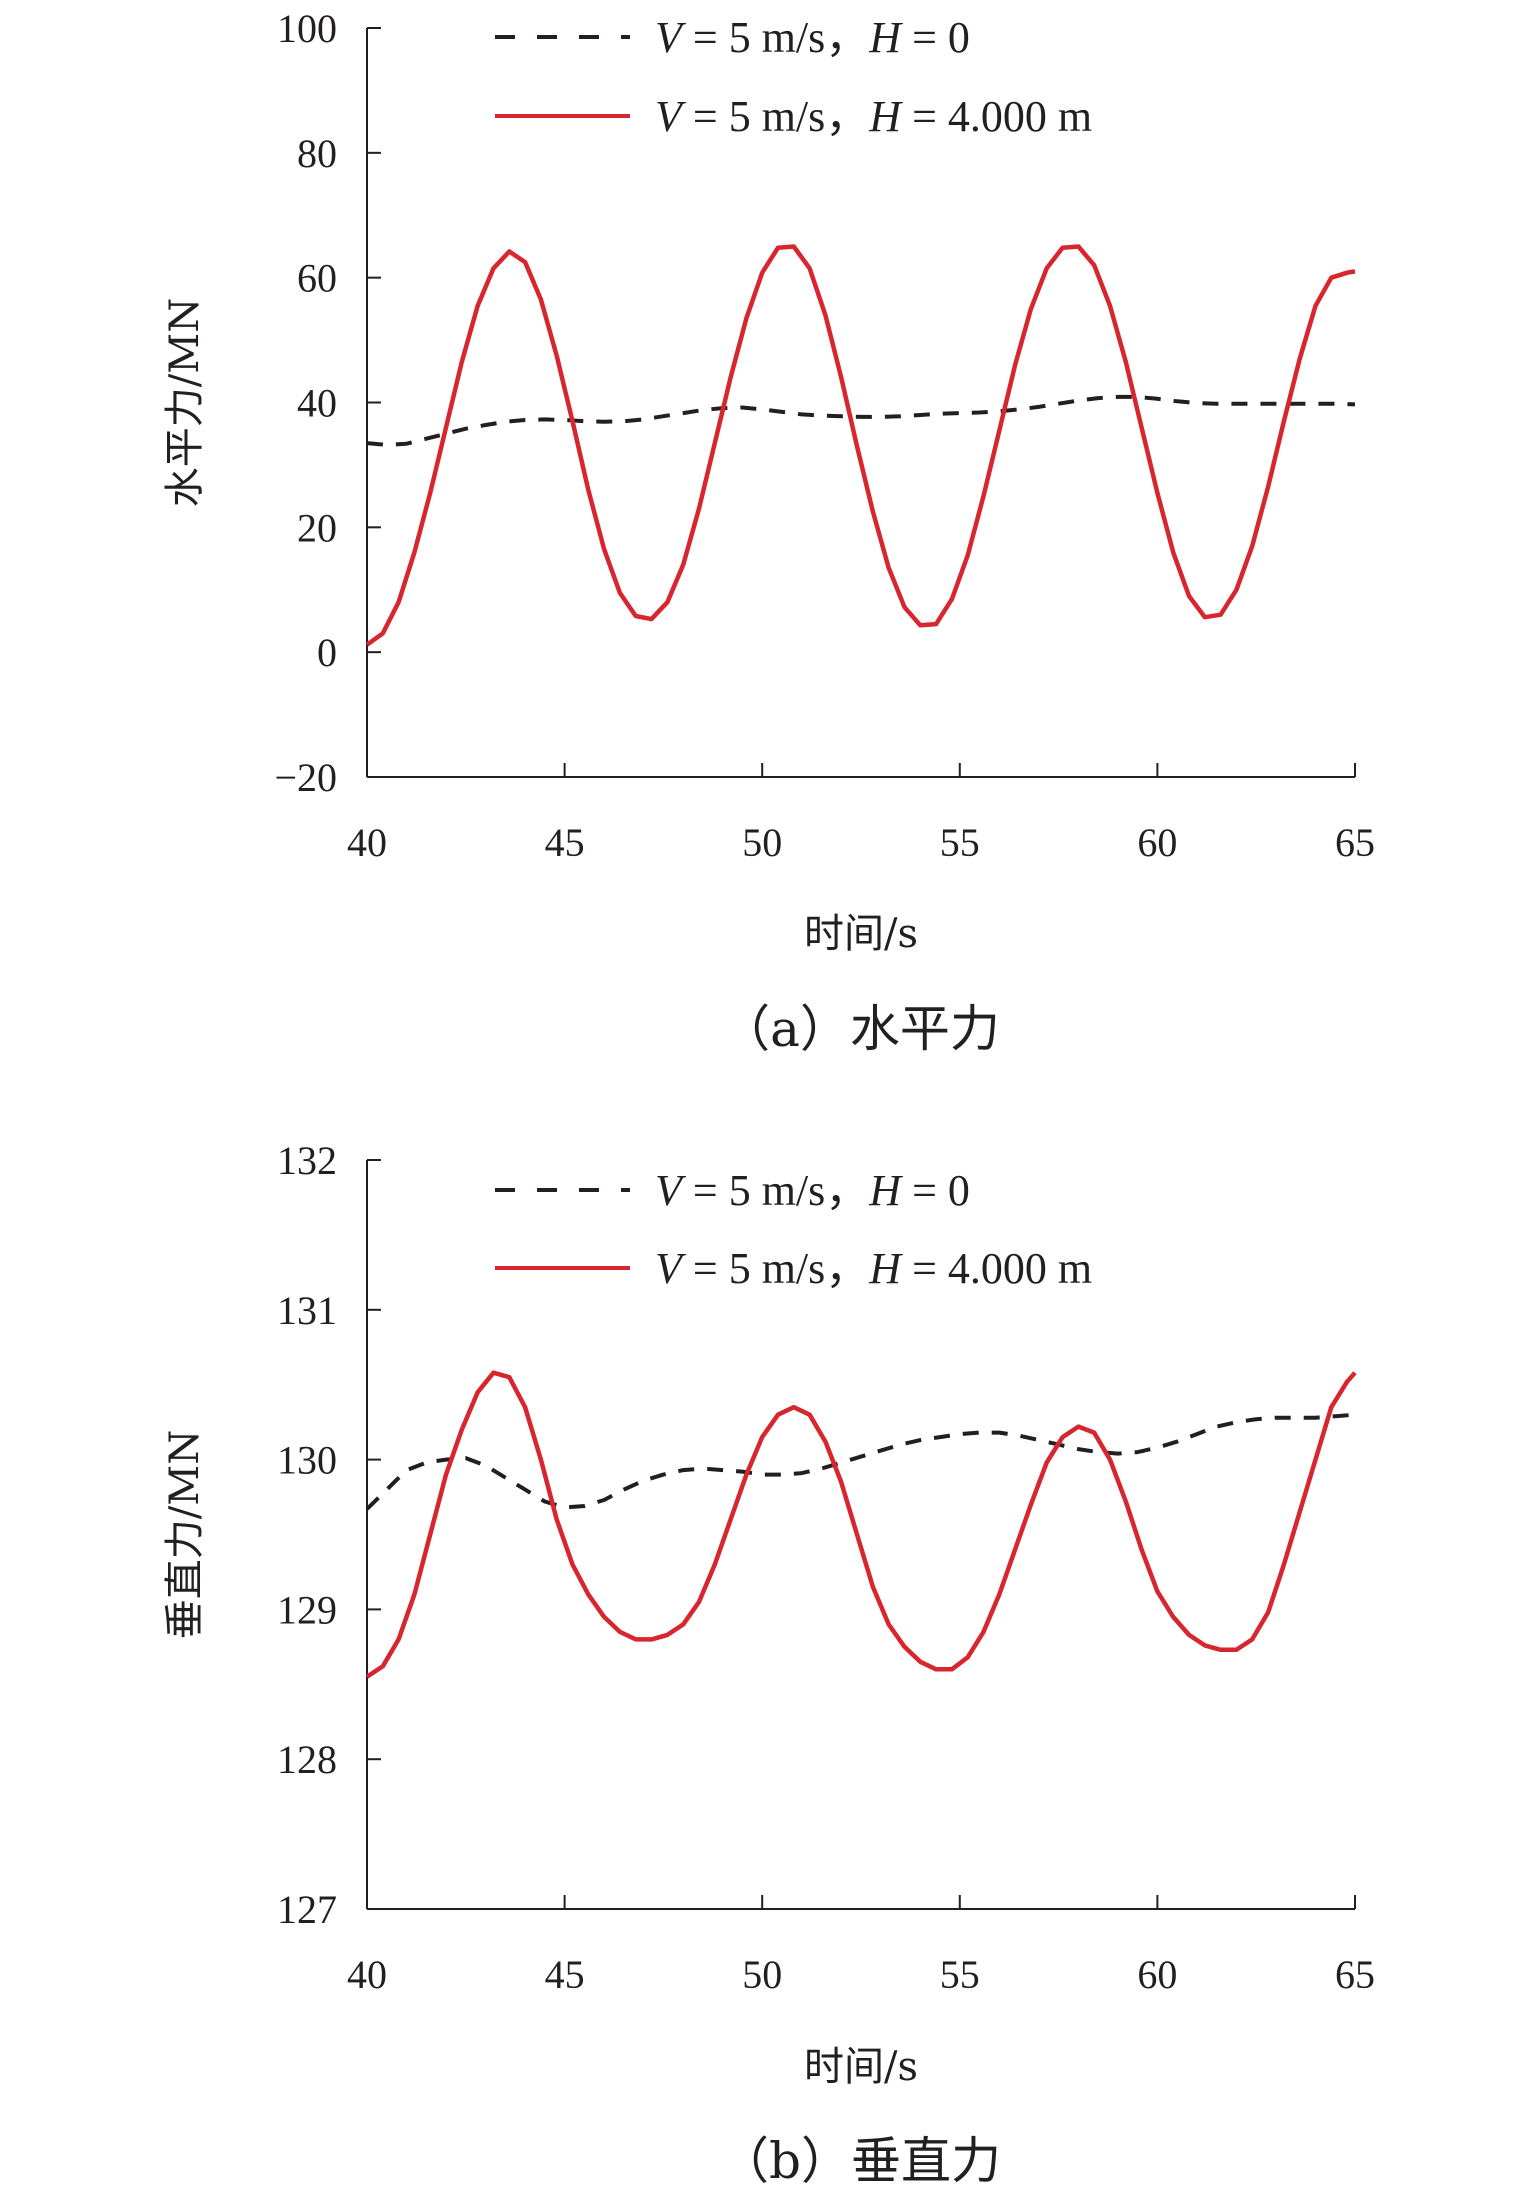 Image resolution: width=1535 pixels, height=2195 pixels. Describe the element at coordinates (307, 1759) in the screenshot. I see `y-tick-label: 128` at that location.